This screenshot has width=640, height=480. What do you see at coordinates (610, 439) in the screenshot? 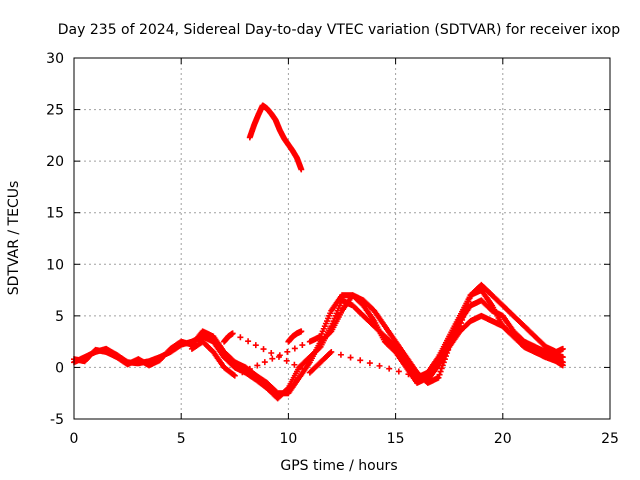
I see `x-tick-label: 25` at bounding box center [610, 439].